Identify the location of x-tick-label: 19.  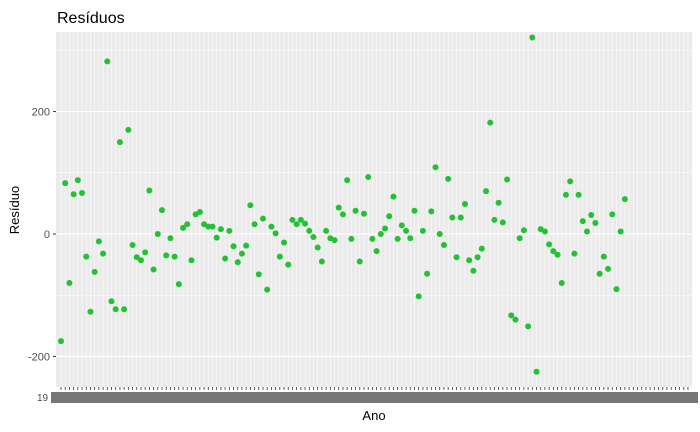
(43, 398).